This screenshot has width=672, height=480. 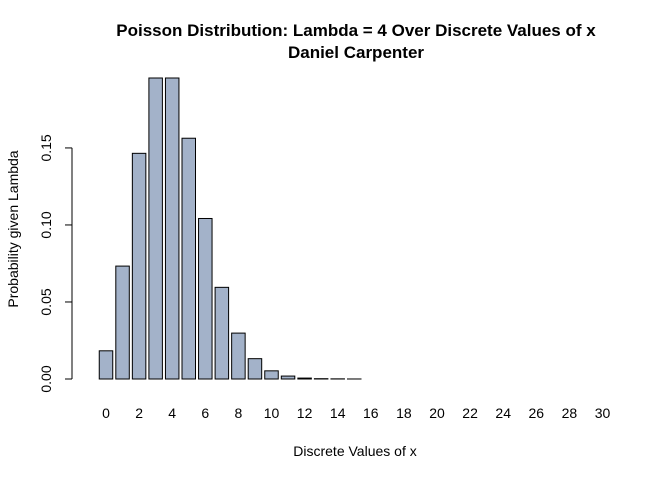 What do you see at coordinates (46, 301) in the screenshot?
I see `y-tick-label: 0.05` at bounding box center [46, 301].